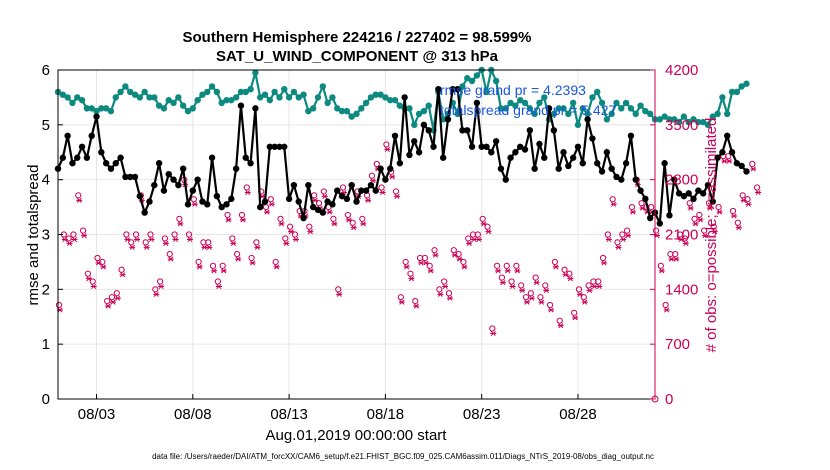  What do you see at coordinates (46, 289) in the screenshot?
I see `y-tick-label: 2` at bounding box center [46, 289].